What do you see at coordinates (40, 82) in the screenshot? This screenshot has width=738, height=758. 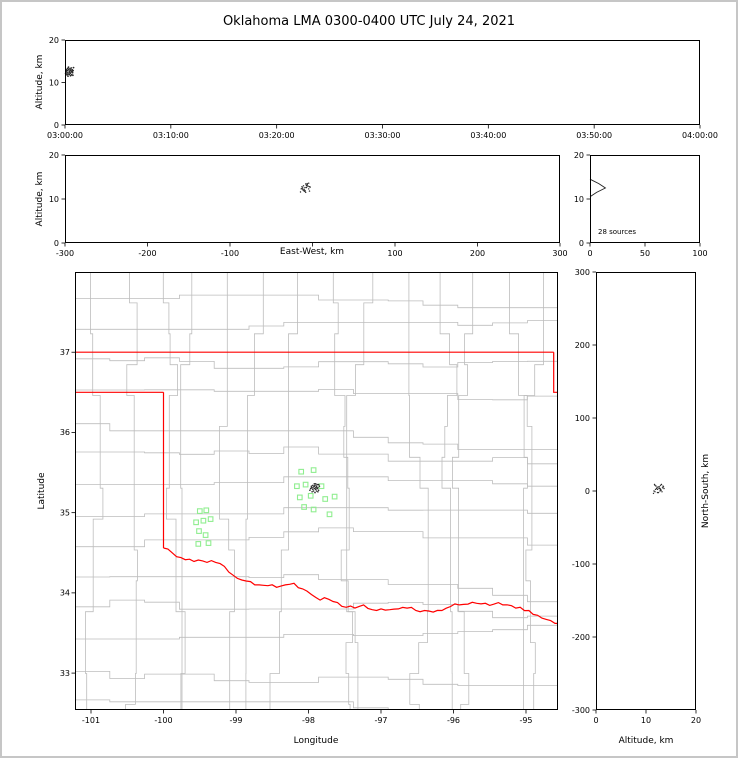 I see `time-panel-ylabel: Altitude, km` at bounding box center [40, 82].